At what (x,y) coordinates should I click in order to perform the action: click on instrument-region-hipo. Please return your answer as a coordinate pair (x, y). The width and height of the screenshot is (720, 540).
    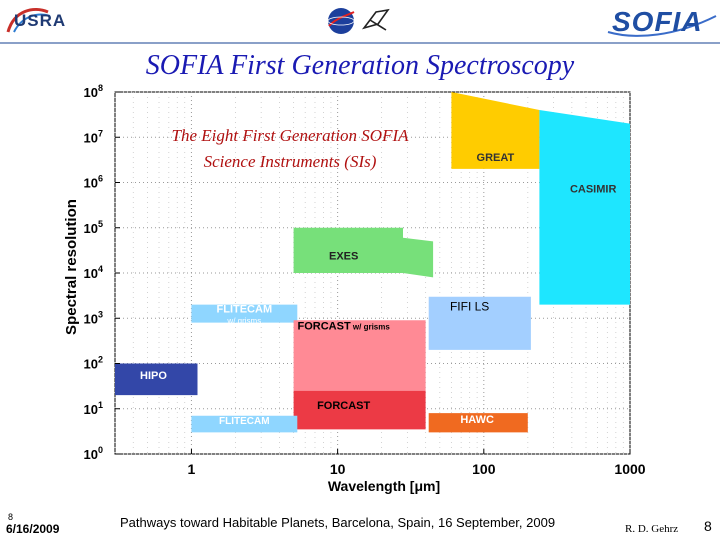
    Looking at the image, I should click on (156, 379).